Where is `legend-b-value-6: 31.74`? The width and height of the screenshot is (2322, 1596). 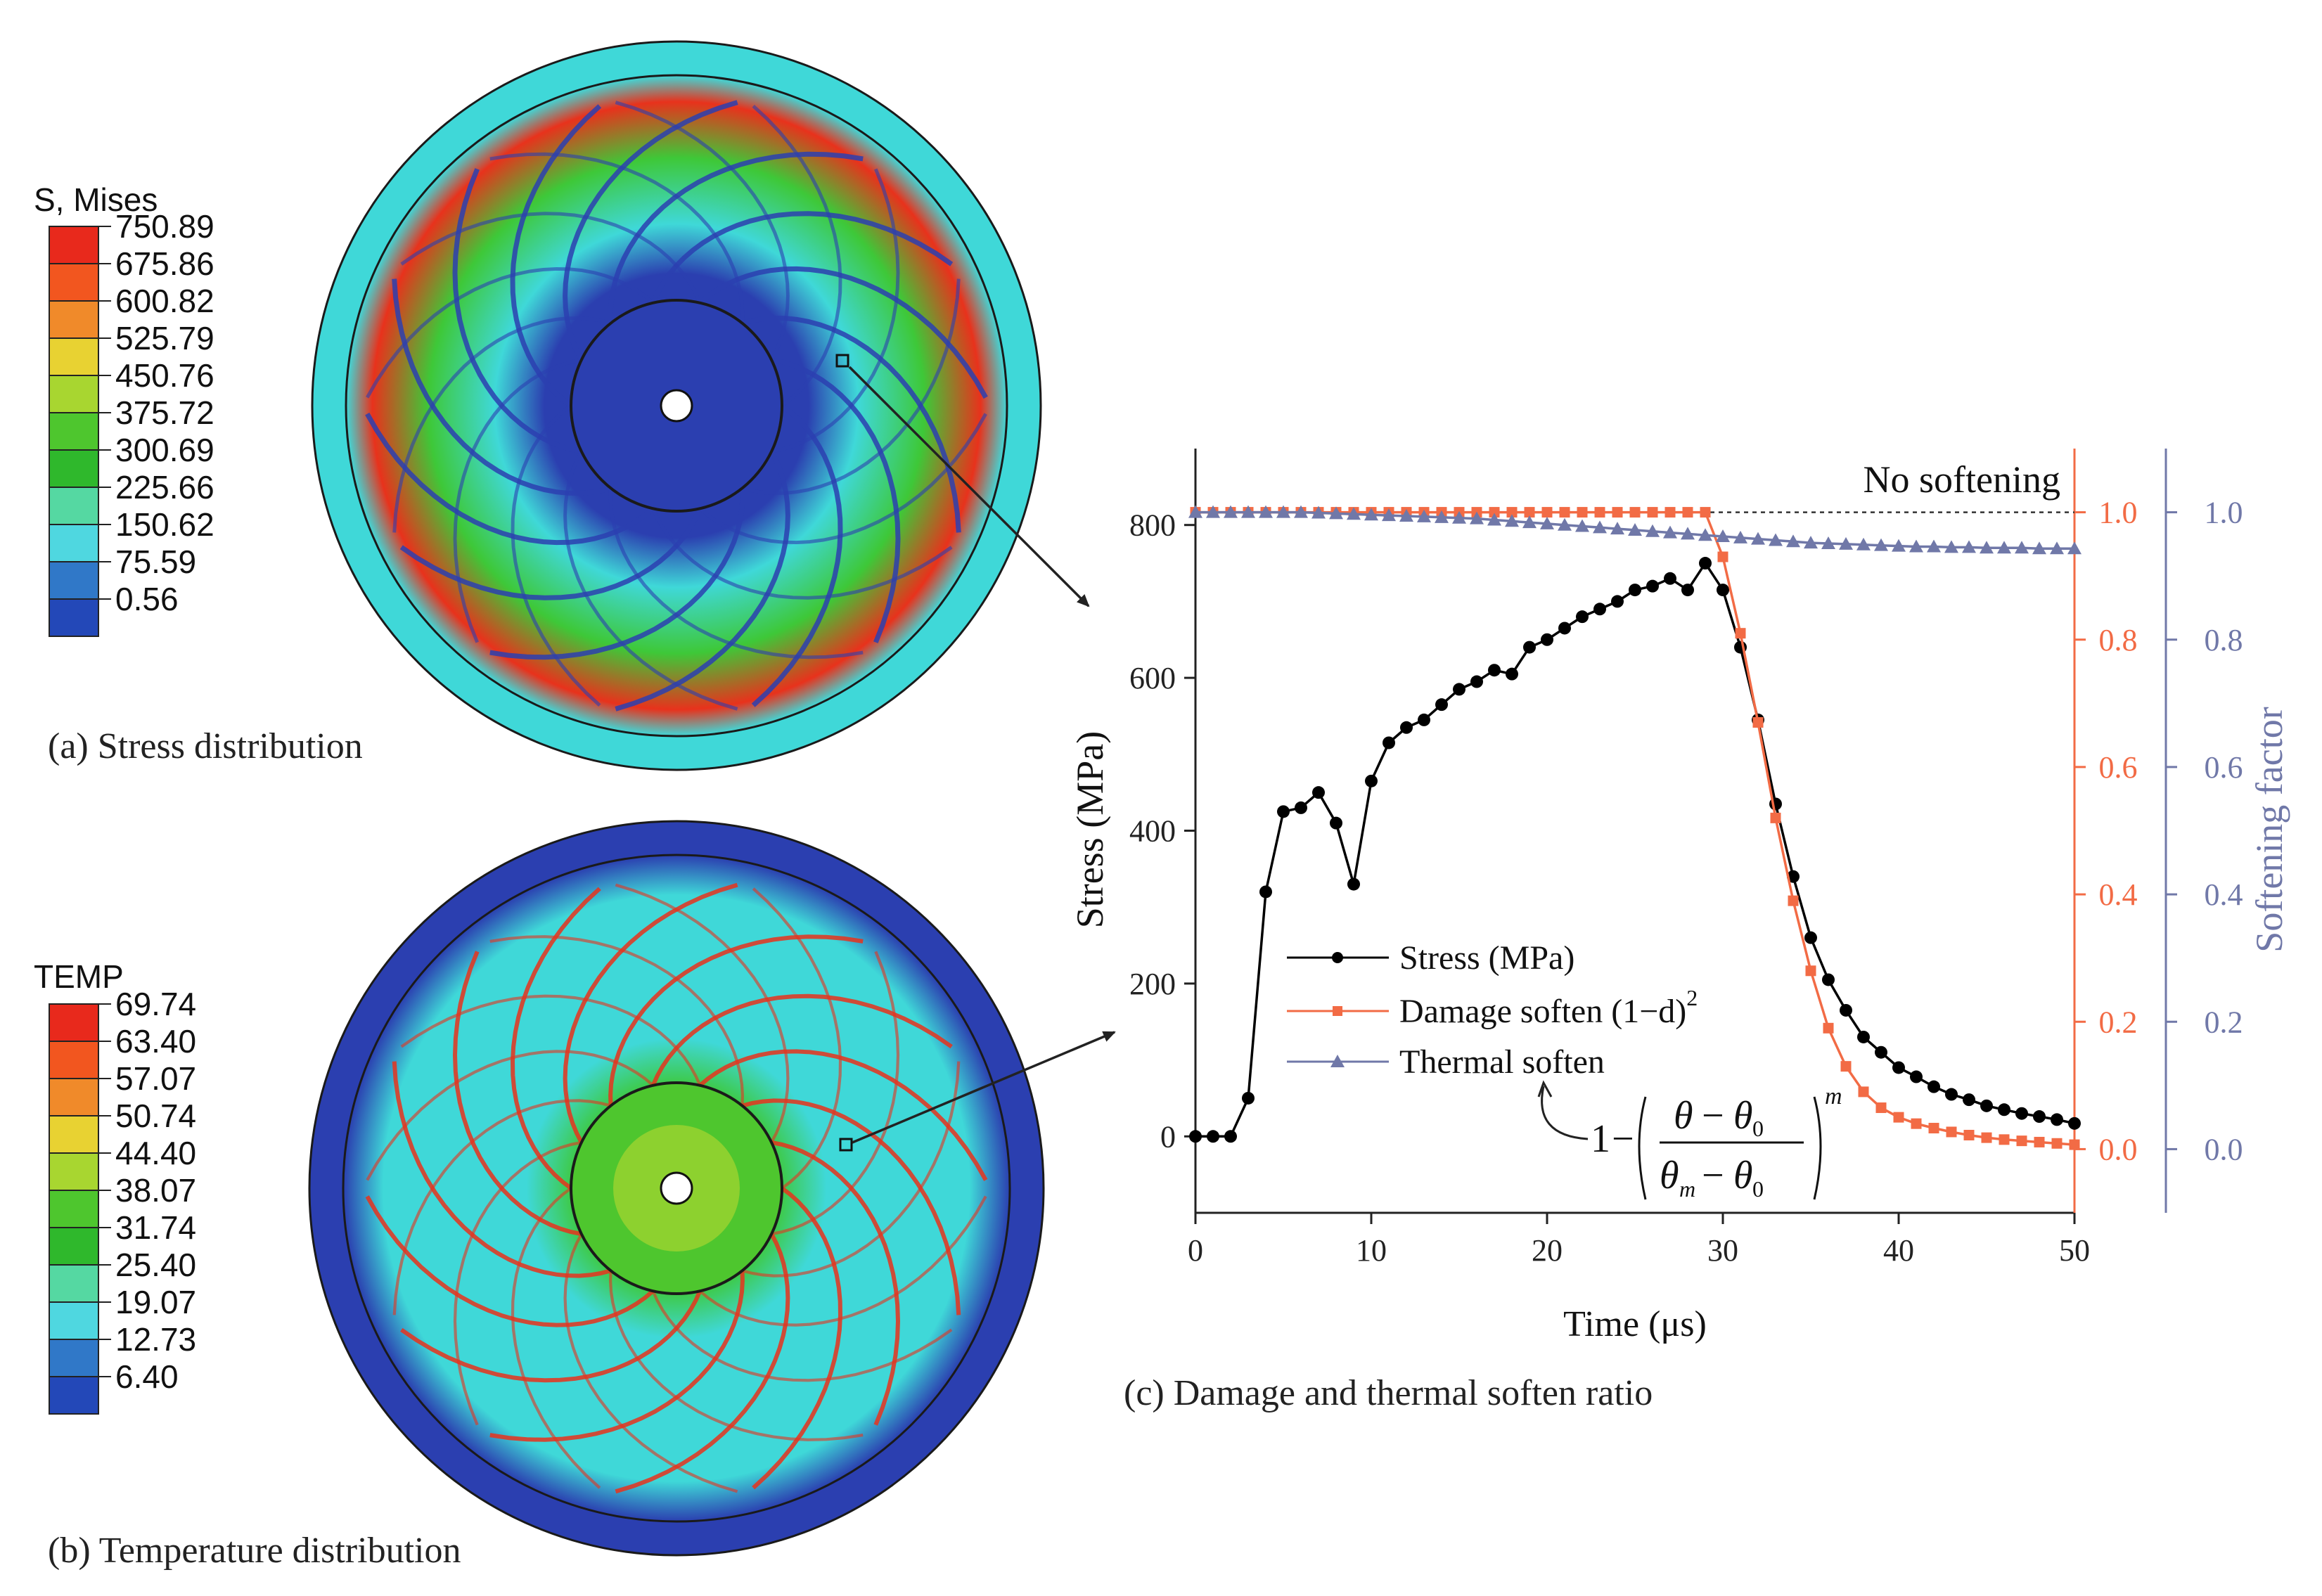 legend-b-value-6: 31.74 is located at coordinates (155, 1227).